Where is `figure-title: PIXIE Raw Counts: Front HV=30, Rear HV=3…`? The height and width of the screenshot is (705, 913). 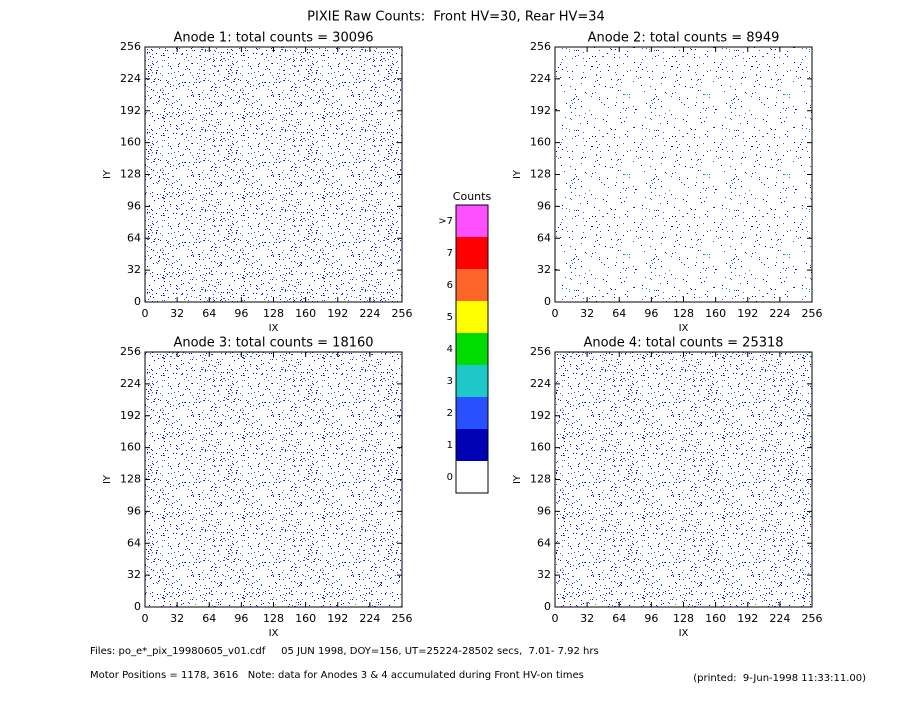 figure-title: PIXIE Raw Counts: Front HV=30, Rear HV=3… is located at coordinates (456, 17).